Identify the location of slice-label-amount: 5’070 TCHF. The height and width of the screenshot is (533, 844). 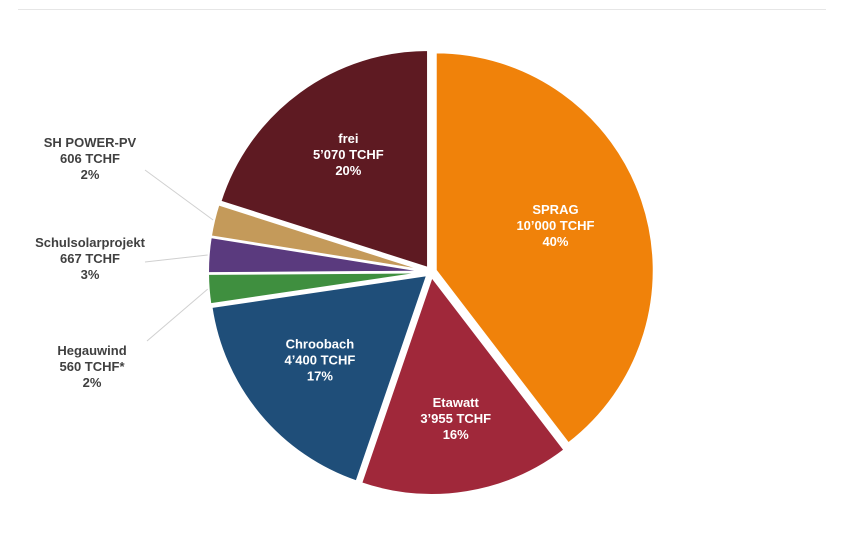
(348, 154).